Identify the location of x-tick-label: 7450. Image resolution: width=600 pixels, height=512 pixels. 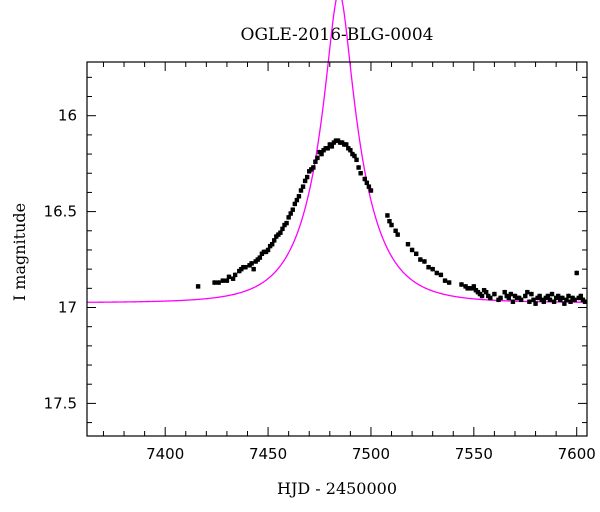
(268, 454).